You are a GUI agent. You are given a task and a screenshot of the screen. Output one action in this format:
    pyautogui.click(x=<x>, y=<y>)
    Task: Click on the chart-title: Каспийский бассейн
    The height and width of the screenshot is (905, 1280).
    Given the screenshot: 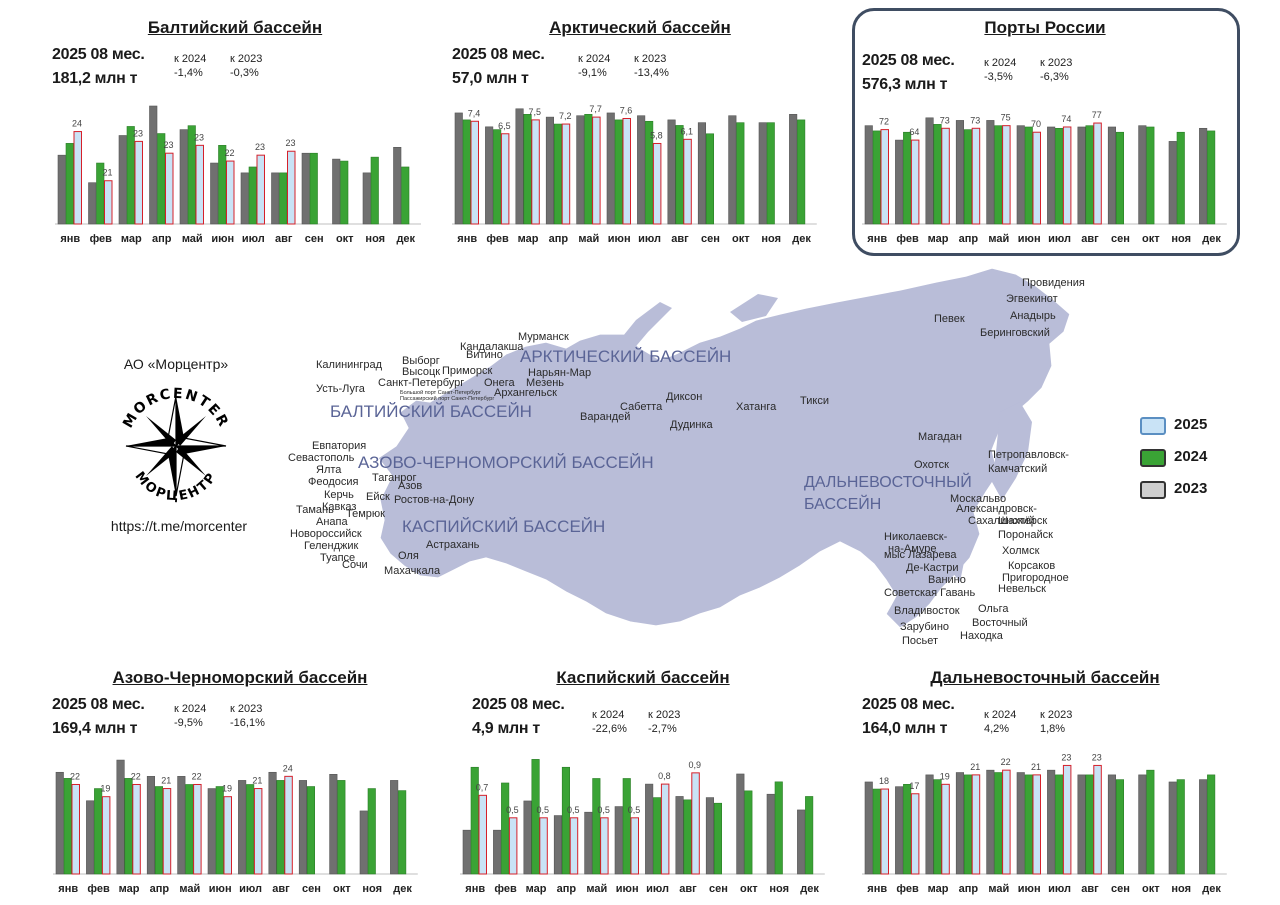 What is the action you would take?
    pyautogui.click(x=643, y=677)
    